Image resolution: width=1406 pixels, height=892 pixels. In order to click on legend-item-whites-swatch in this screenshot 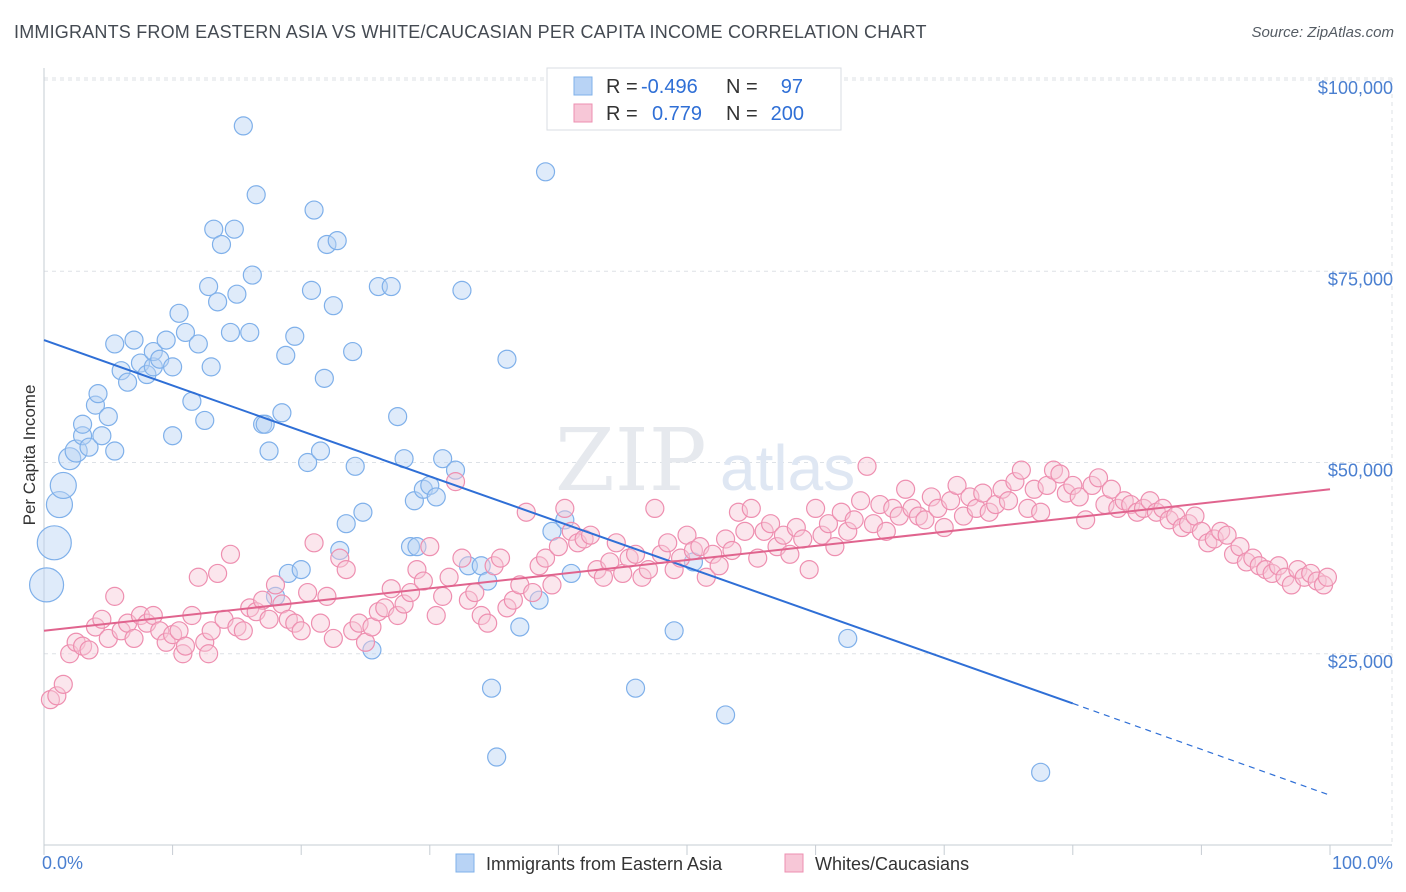, I will do `click(794, 863)`.